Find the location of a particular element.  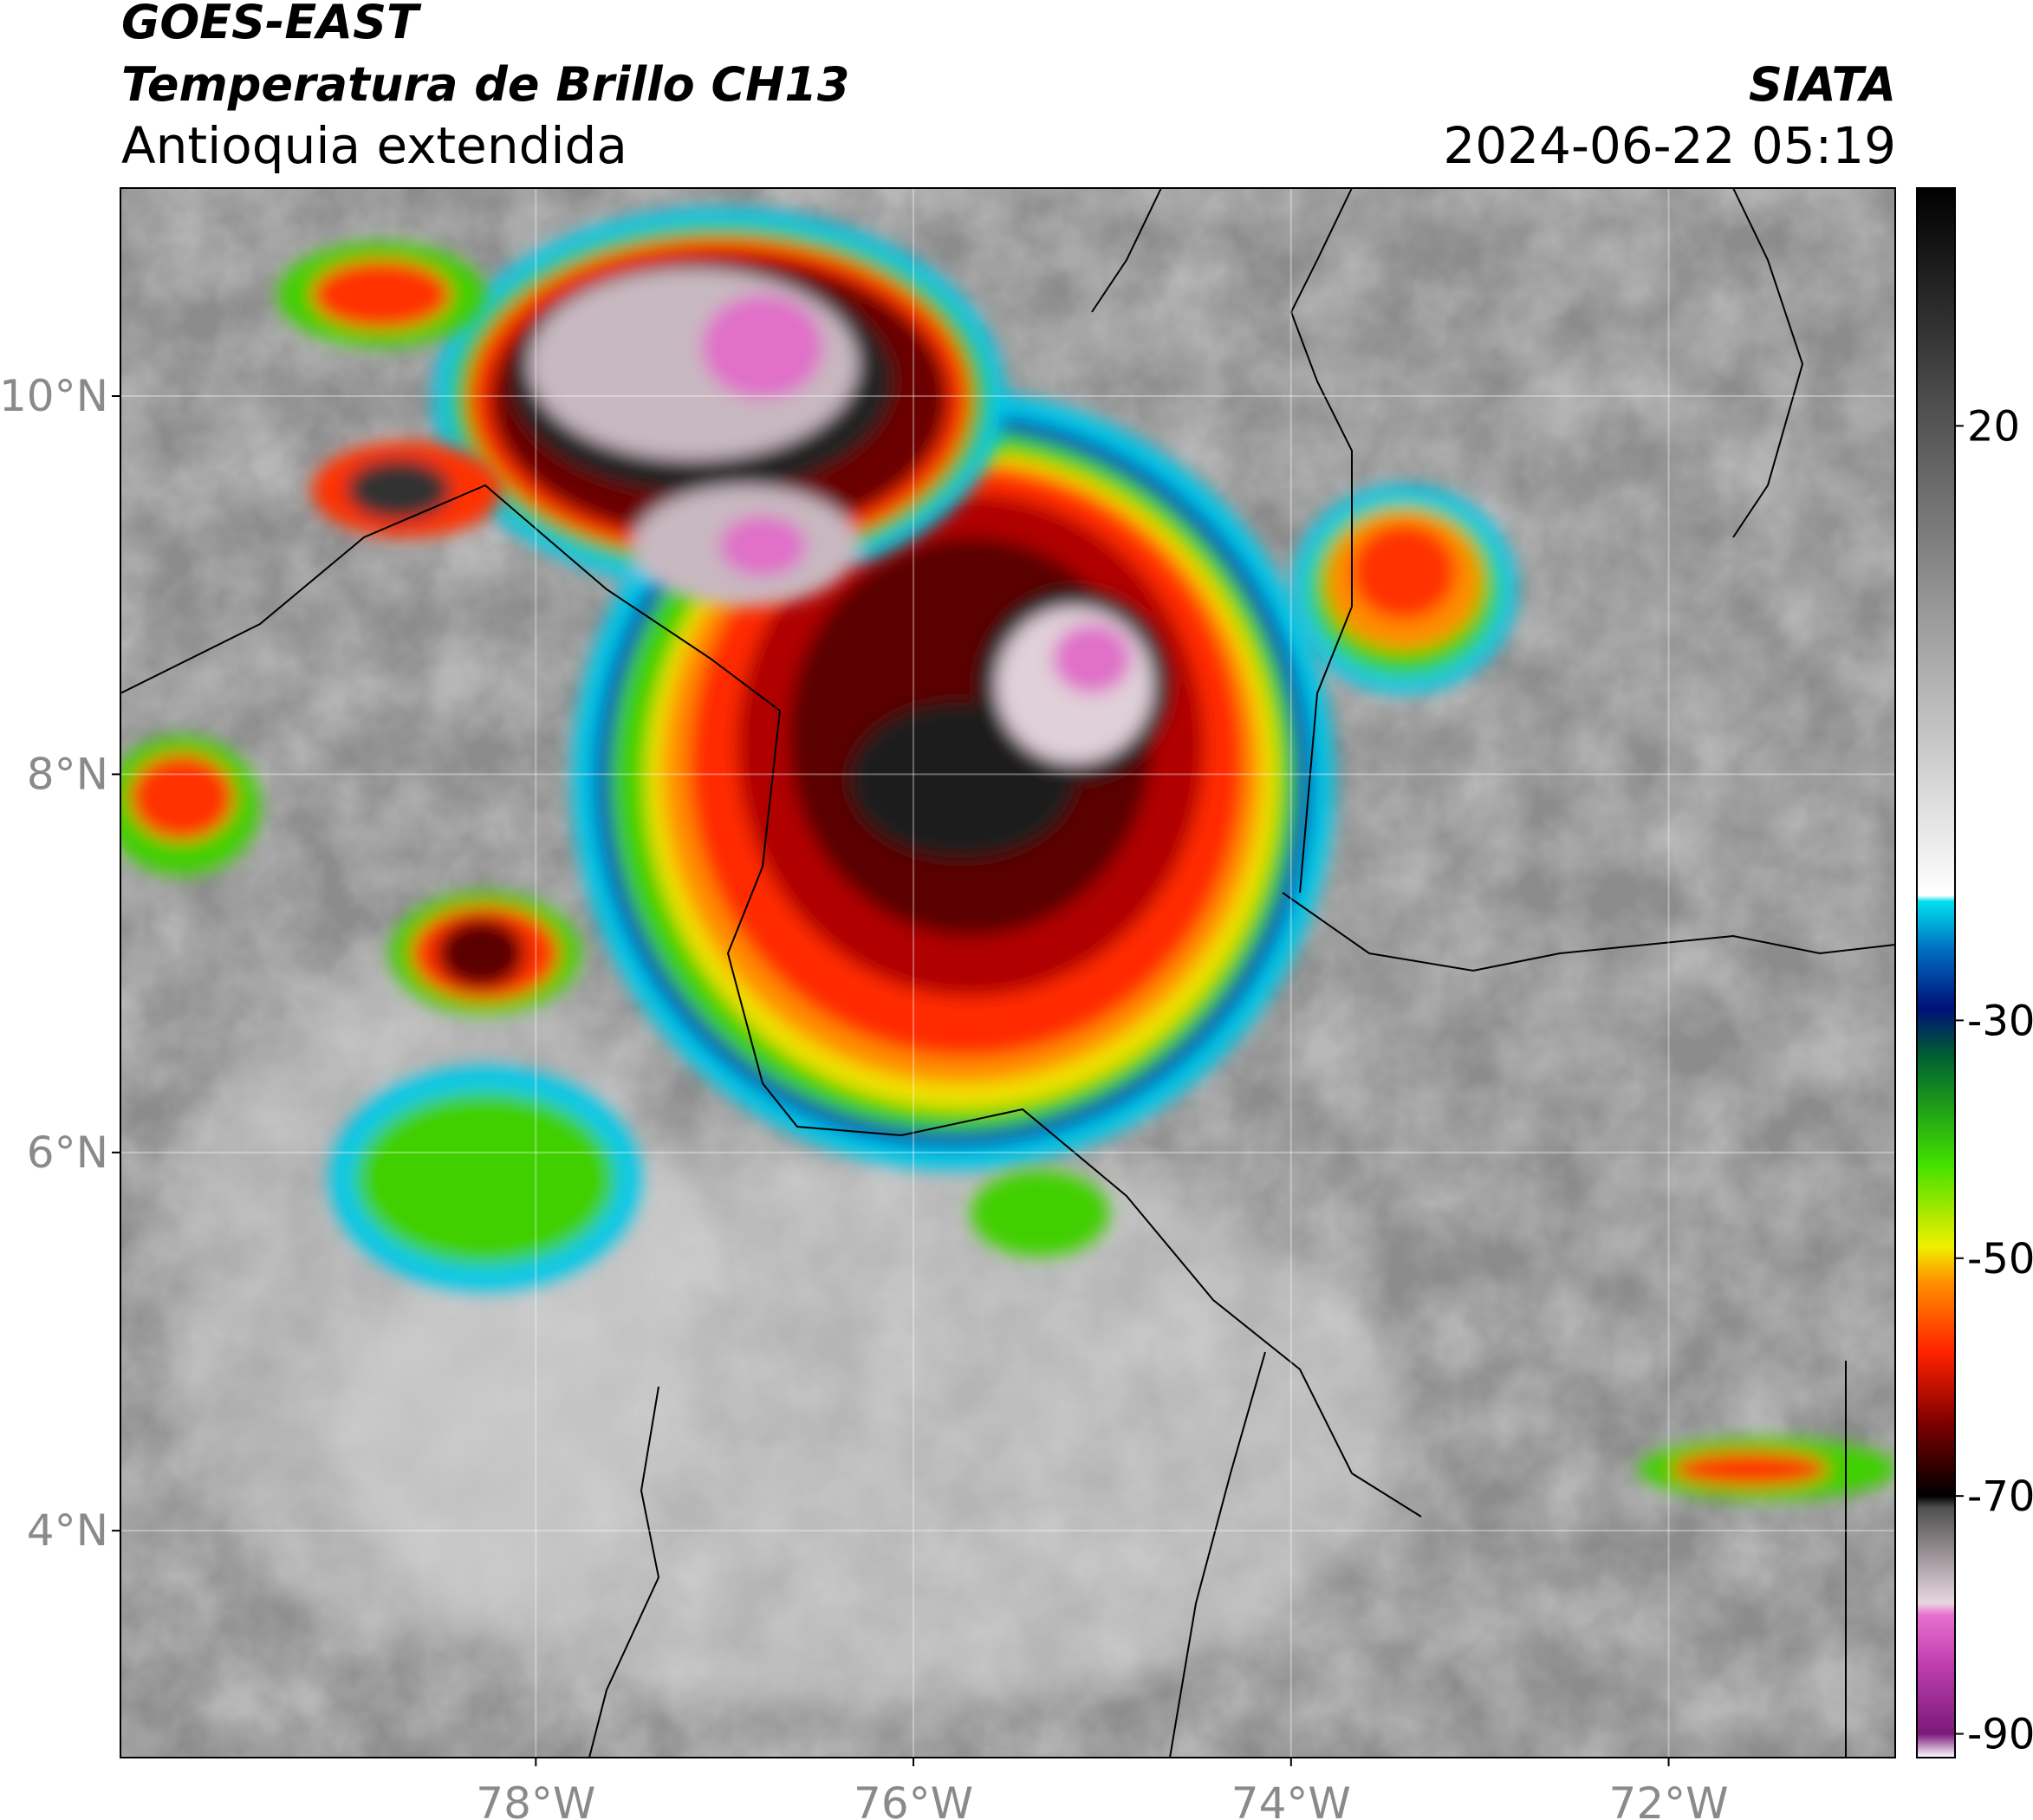

colorbar is located at coordinates (1936, 973).